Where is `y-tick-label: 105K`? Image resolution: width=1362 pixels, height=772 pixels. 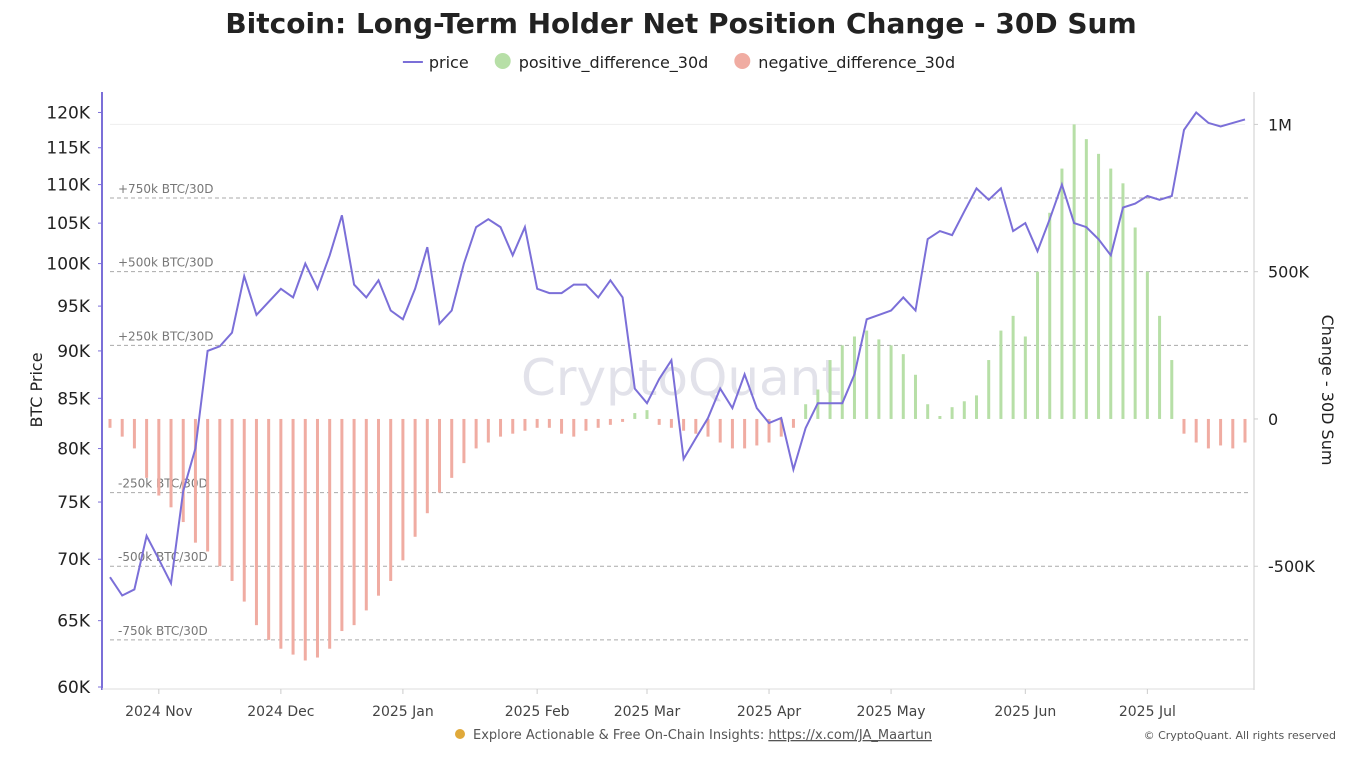
y-tick-label: 105K is located at coordinates (68, 224).